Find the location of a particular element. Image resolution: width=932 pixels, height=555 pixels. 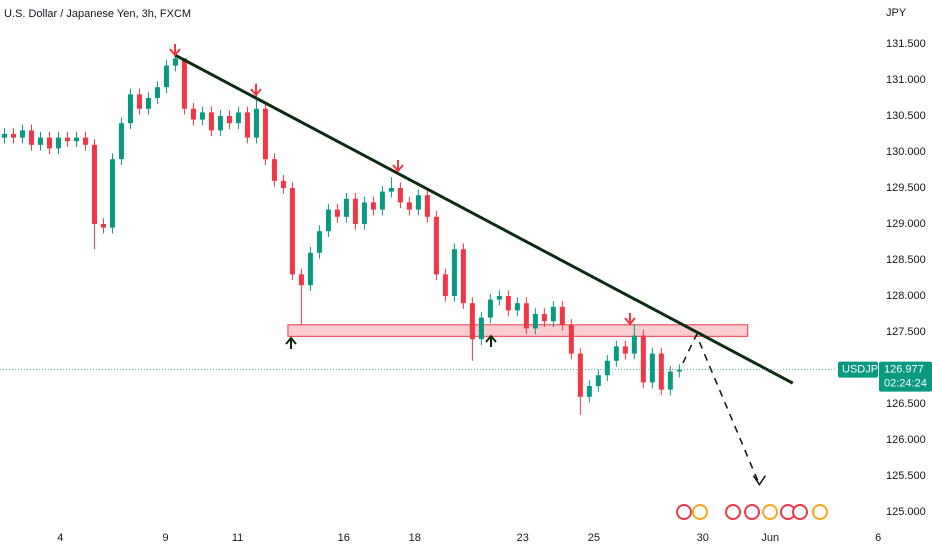

x-tick-label: 4 is located at coordinates (60, 538).